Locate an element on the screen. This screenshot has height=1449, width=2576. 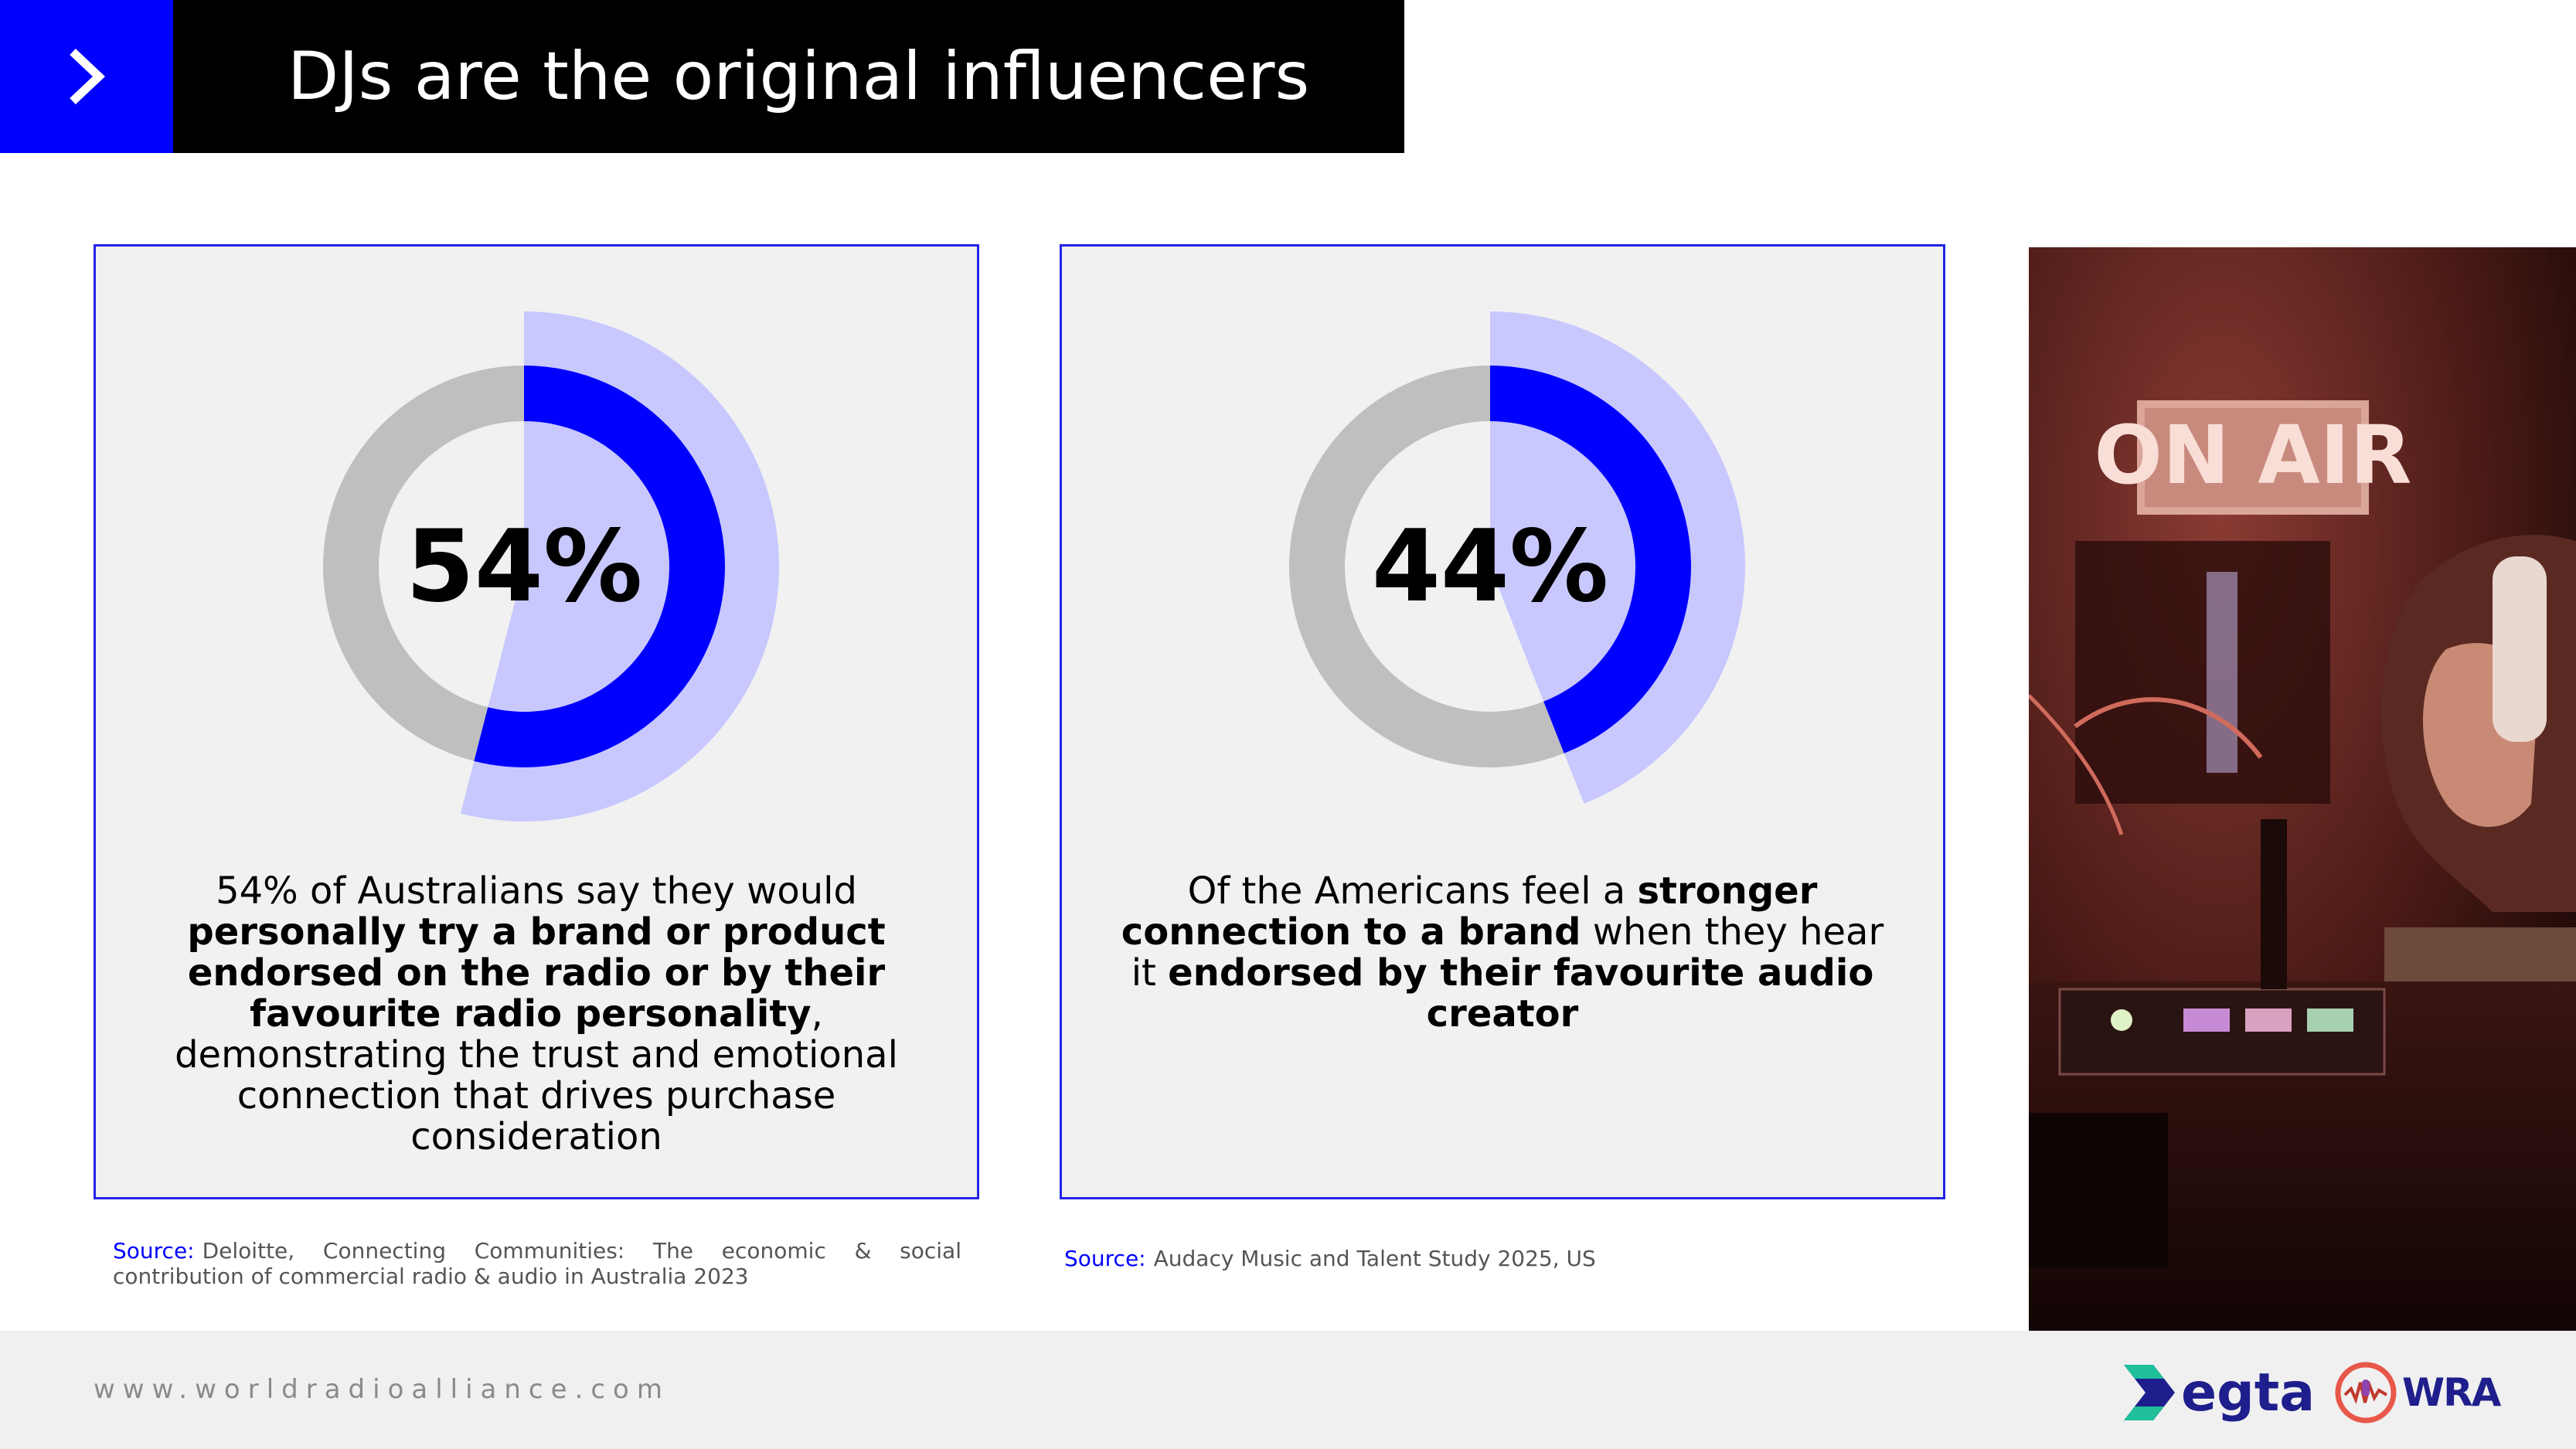
on-air-sign: ON AIR is located at coordinates (2253, 455).